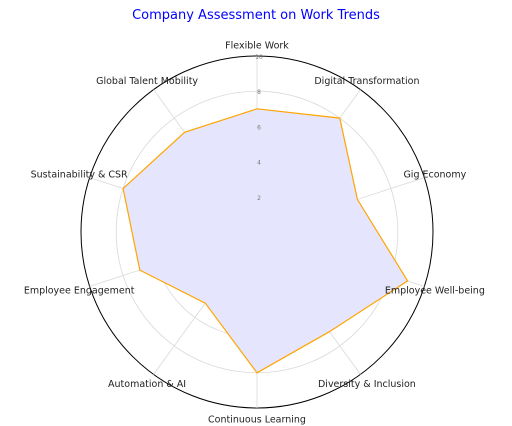 This screenshot has width=512, height=426. Describe the element at coordinates (147, 384) in the screenshot. I see `category-label: Automation & AI` at that location.